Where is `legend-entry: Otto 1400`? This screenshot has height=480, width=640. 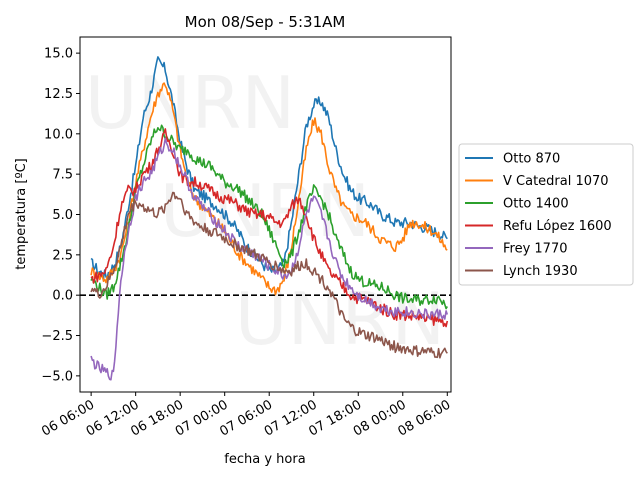 legend-entry: Otto 1400 is located at coordinates (536, 204).